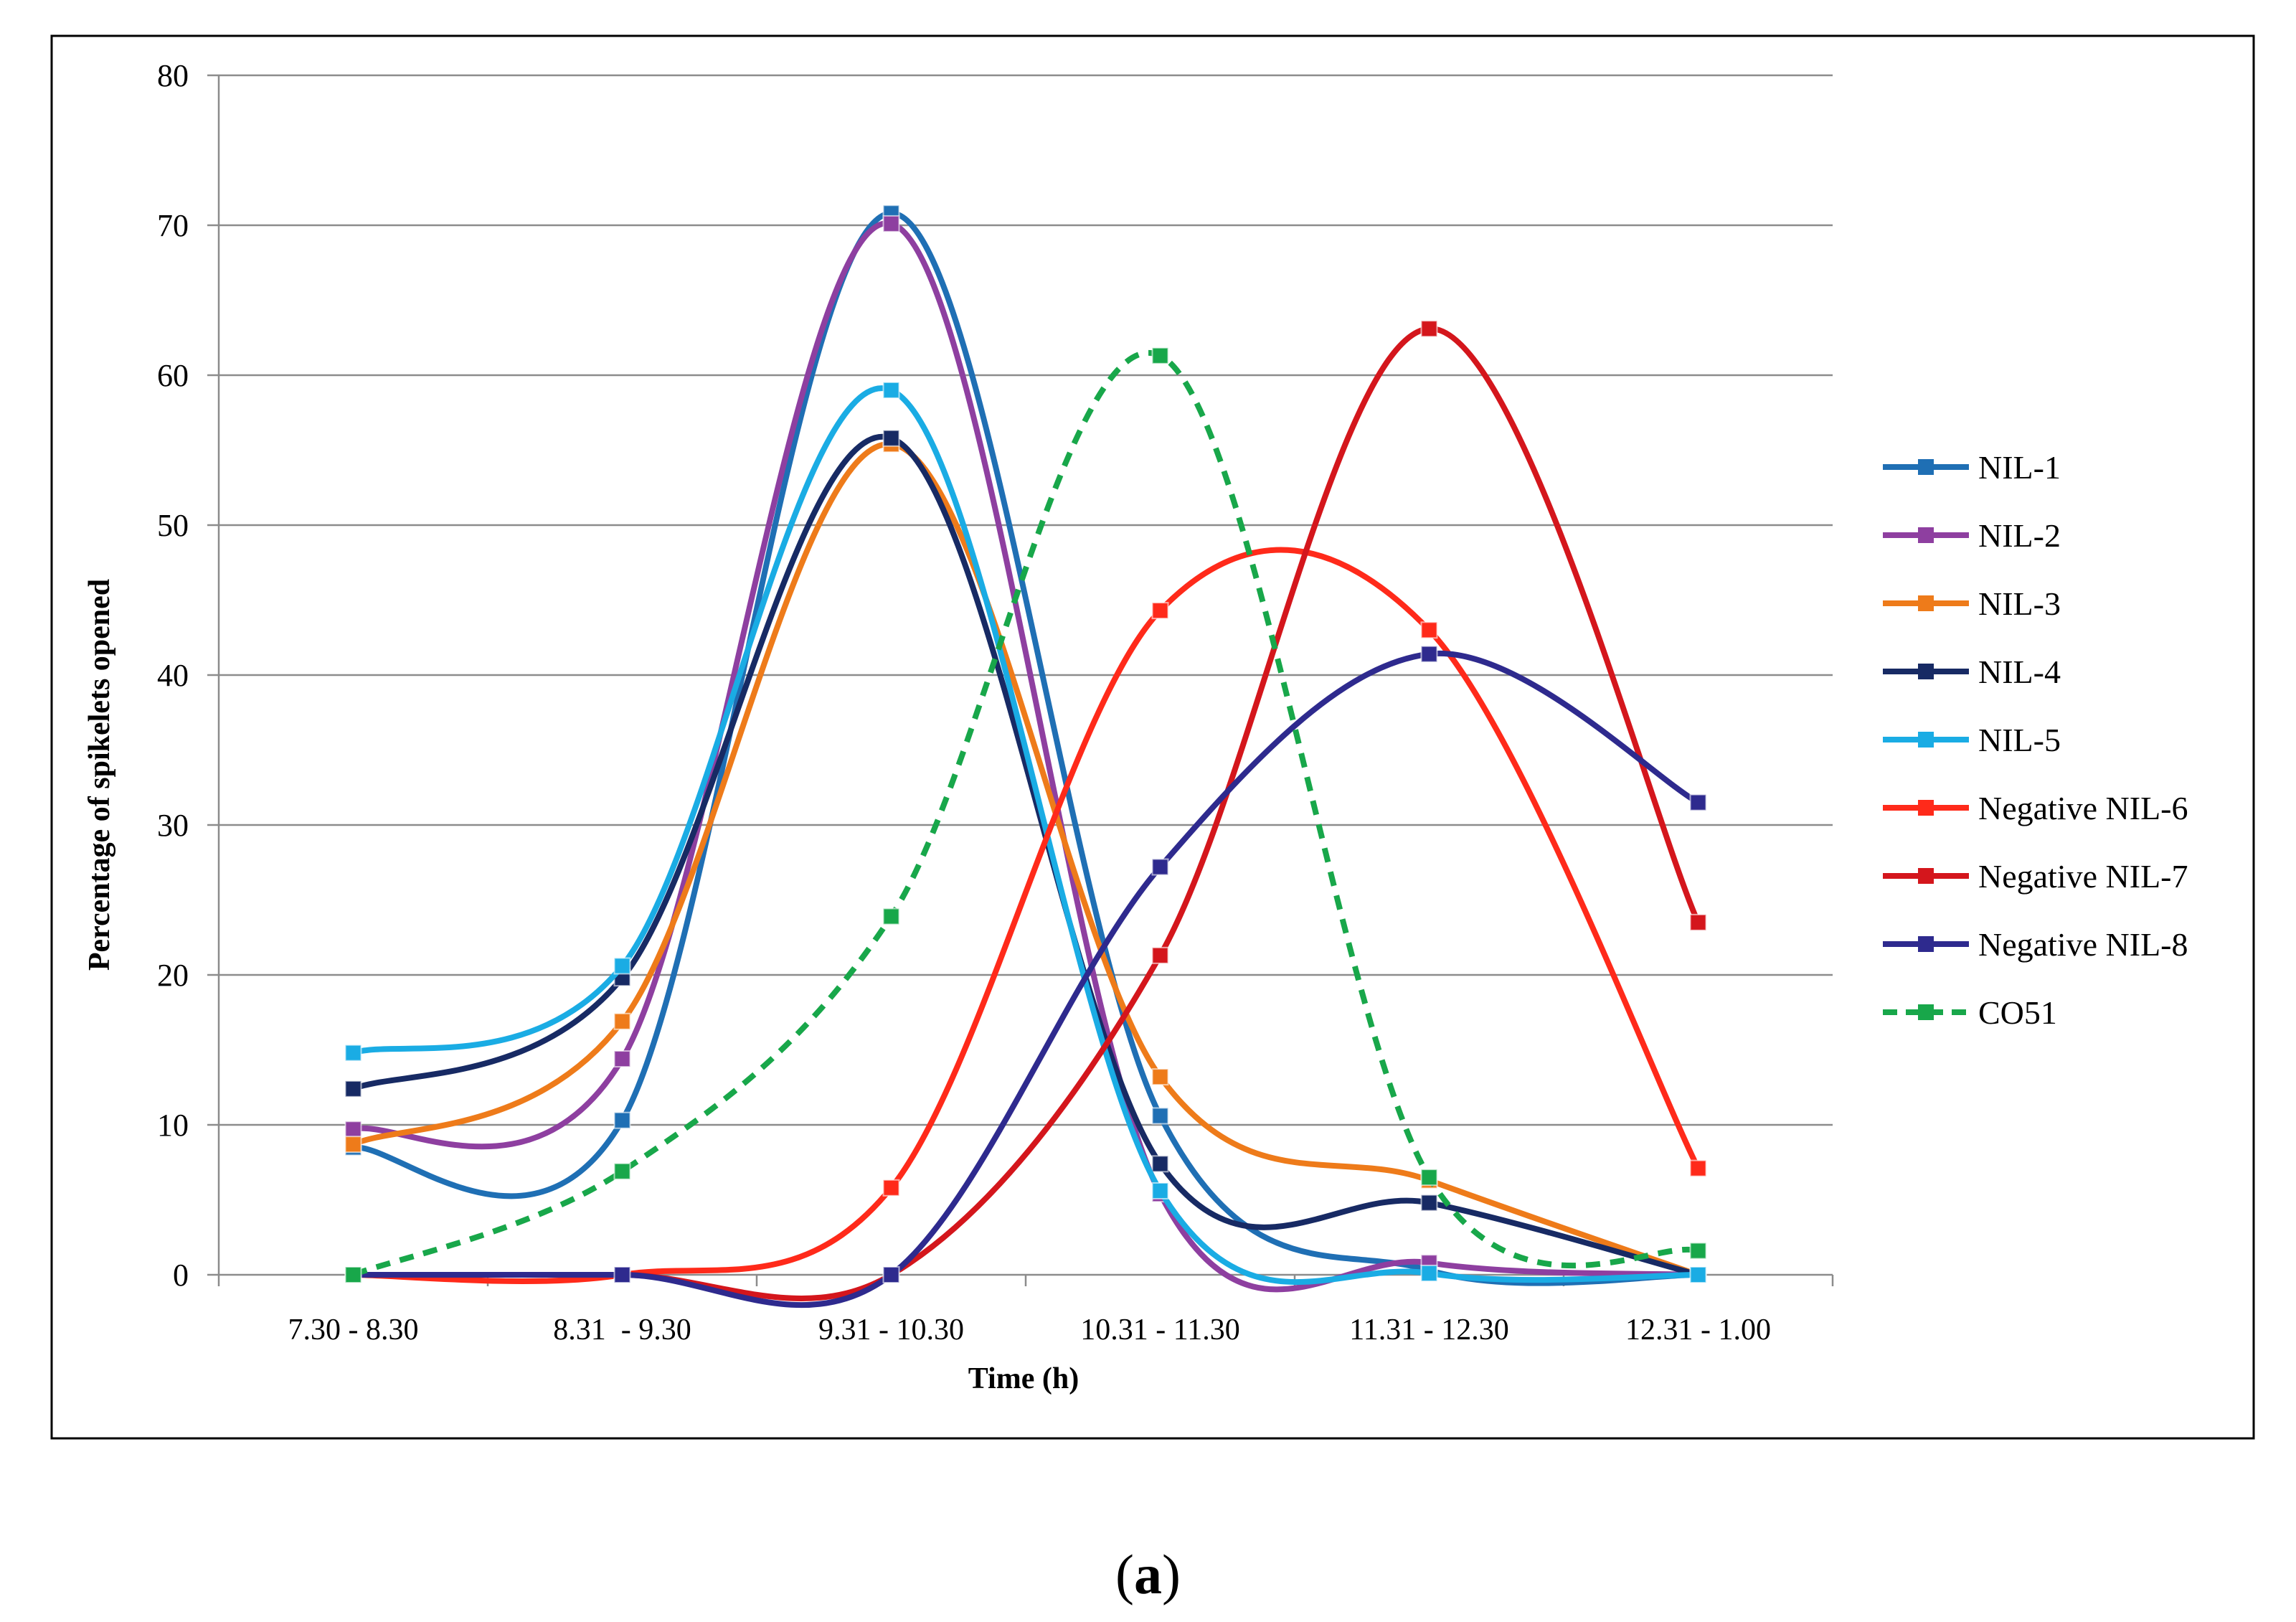 Image resolution: width=2296 pixels, height=1622 pixels. What do you see at coordinates (1698, 1331) in the screenshot?
I see `x-tick-label: 12.31 - 1.00` at bounding box center [1698, 1331].